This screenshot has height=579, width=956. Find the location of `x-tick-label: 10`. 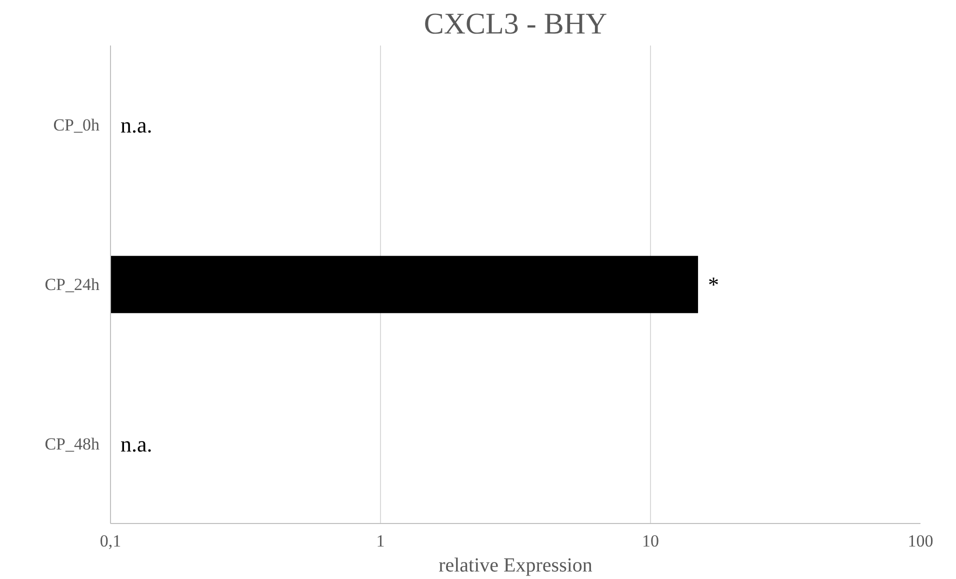

x-tick-label: 10 is located at coordinates (650, 541).